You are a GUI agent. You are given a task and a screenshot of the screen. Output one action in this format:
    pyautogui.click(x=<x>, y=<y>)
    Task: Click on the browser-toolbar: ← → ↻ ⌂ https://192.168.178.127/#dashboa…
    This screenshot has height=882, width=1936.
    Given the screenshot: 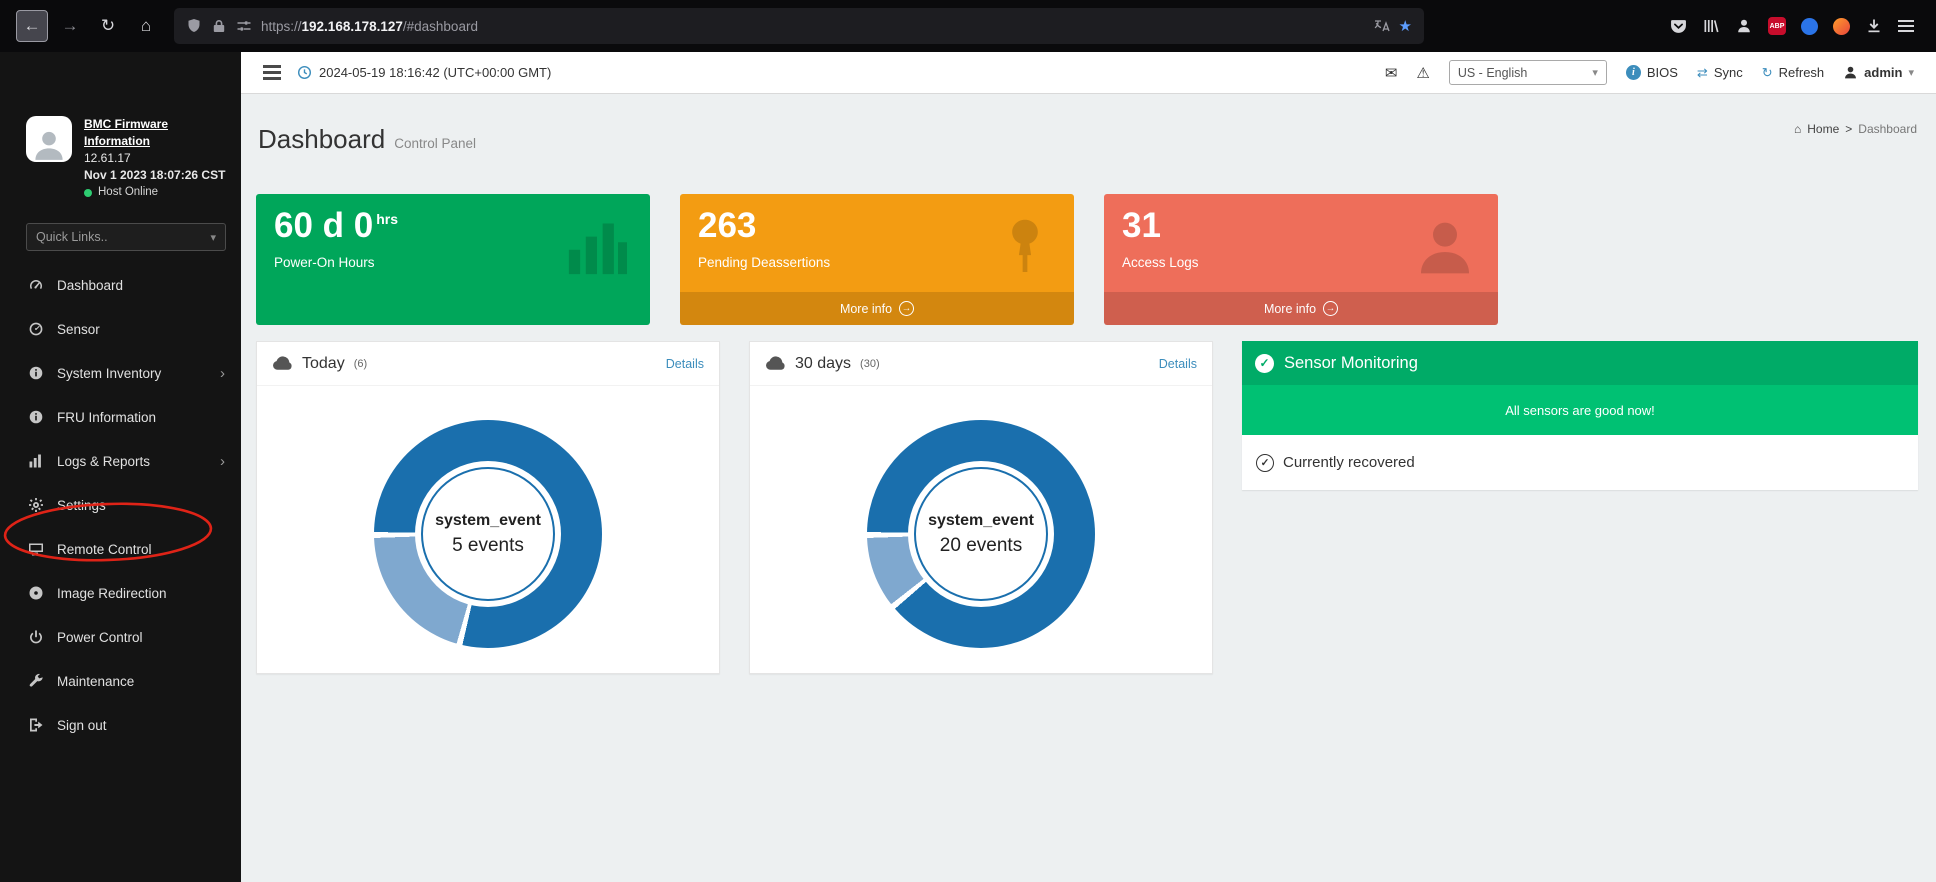 What is the action you would take?
    pyautogui.click(x=968, y=26)
    